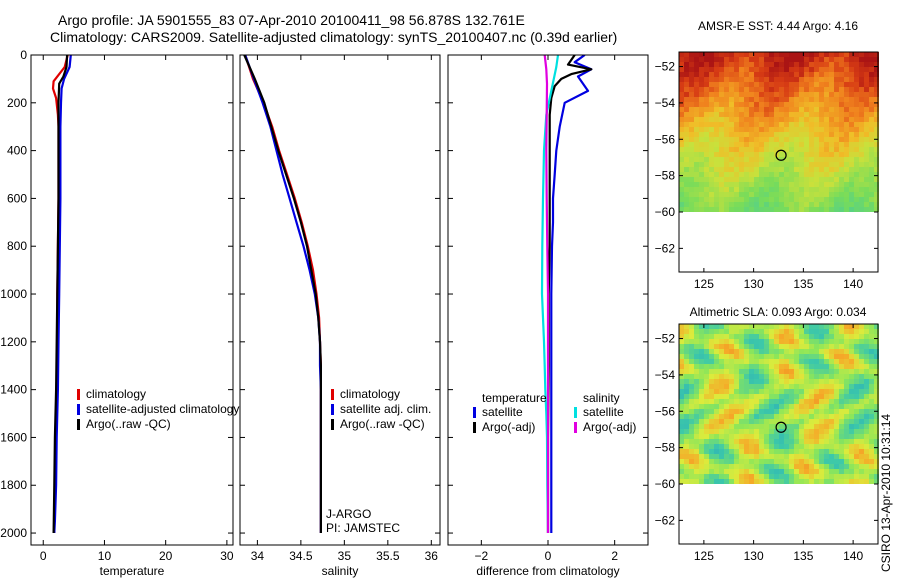 This screenshot has width=900, height=580. I want to click on x-tick-label: 130, so click(754, 284).